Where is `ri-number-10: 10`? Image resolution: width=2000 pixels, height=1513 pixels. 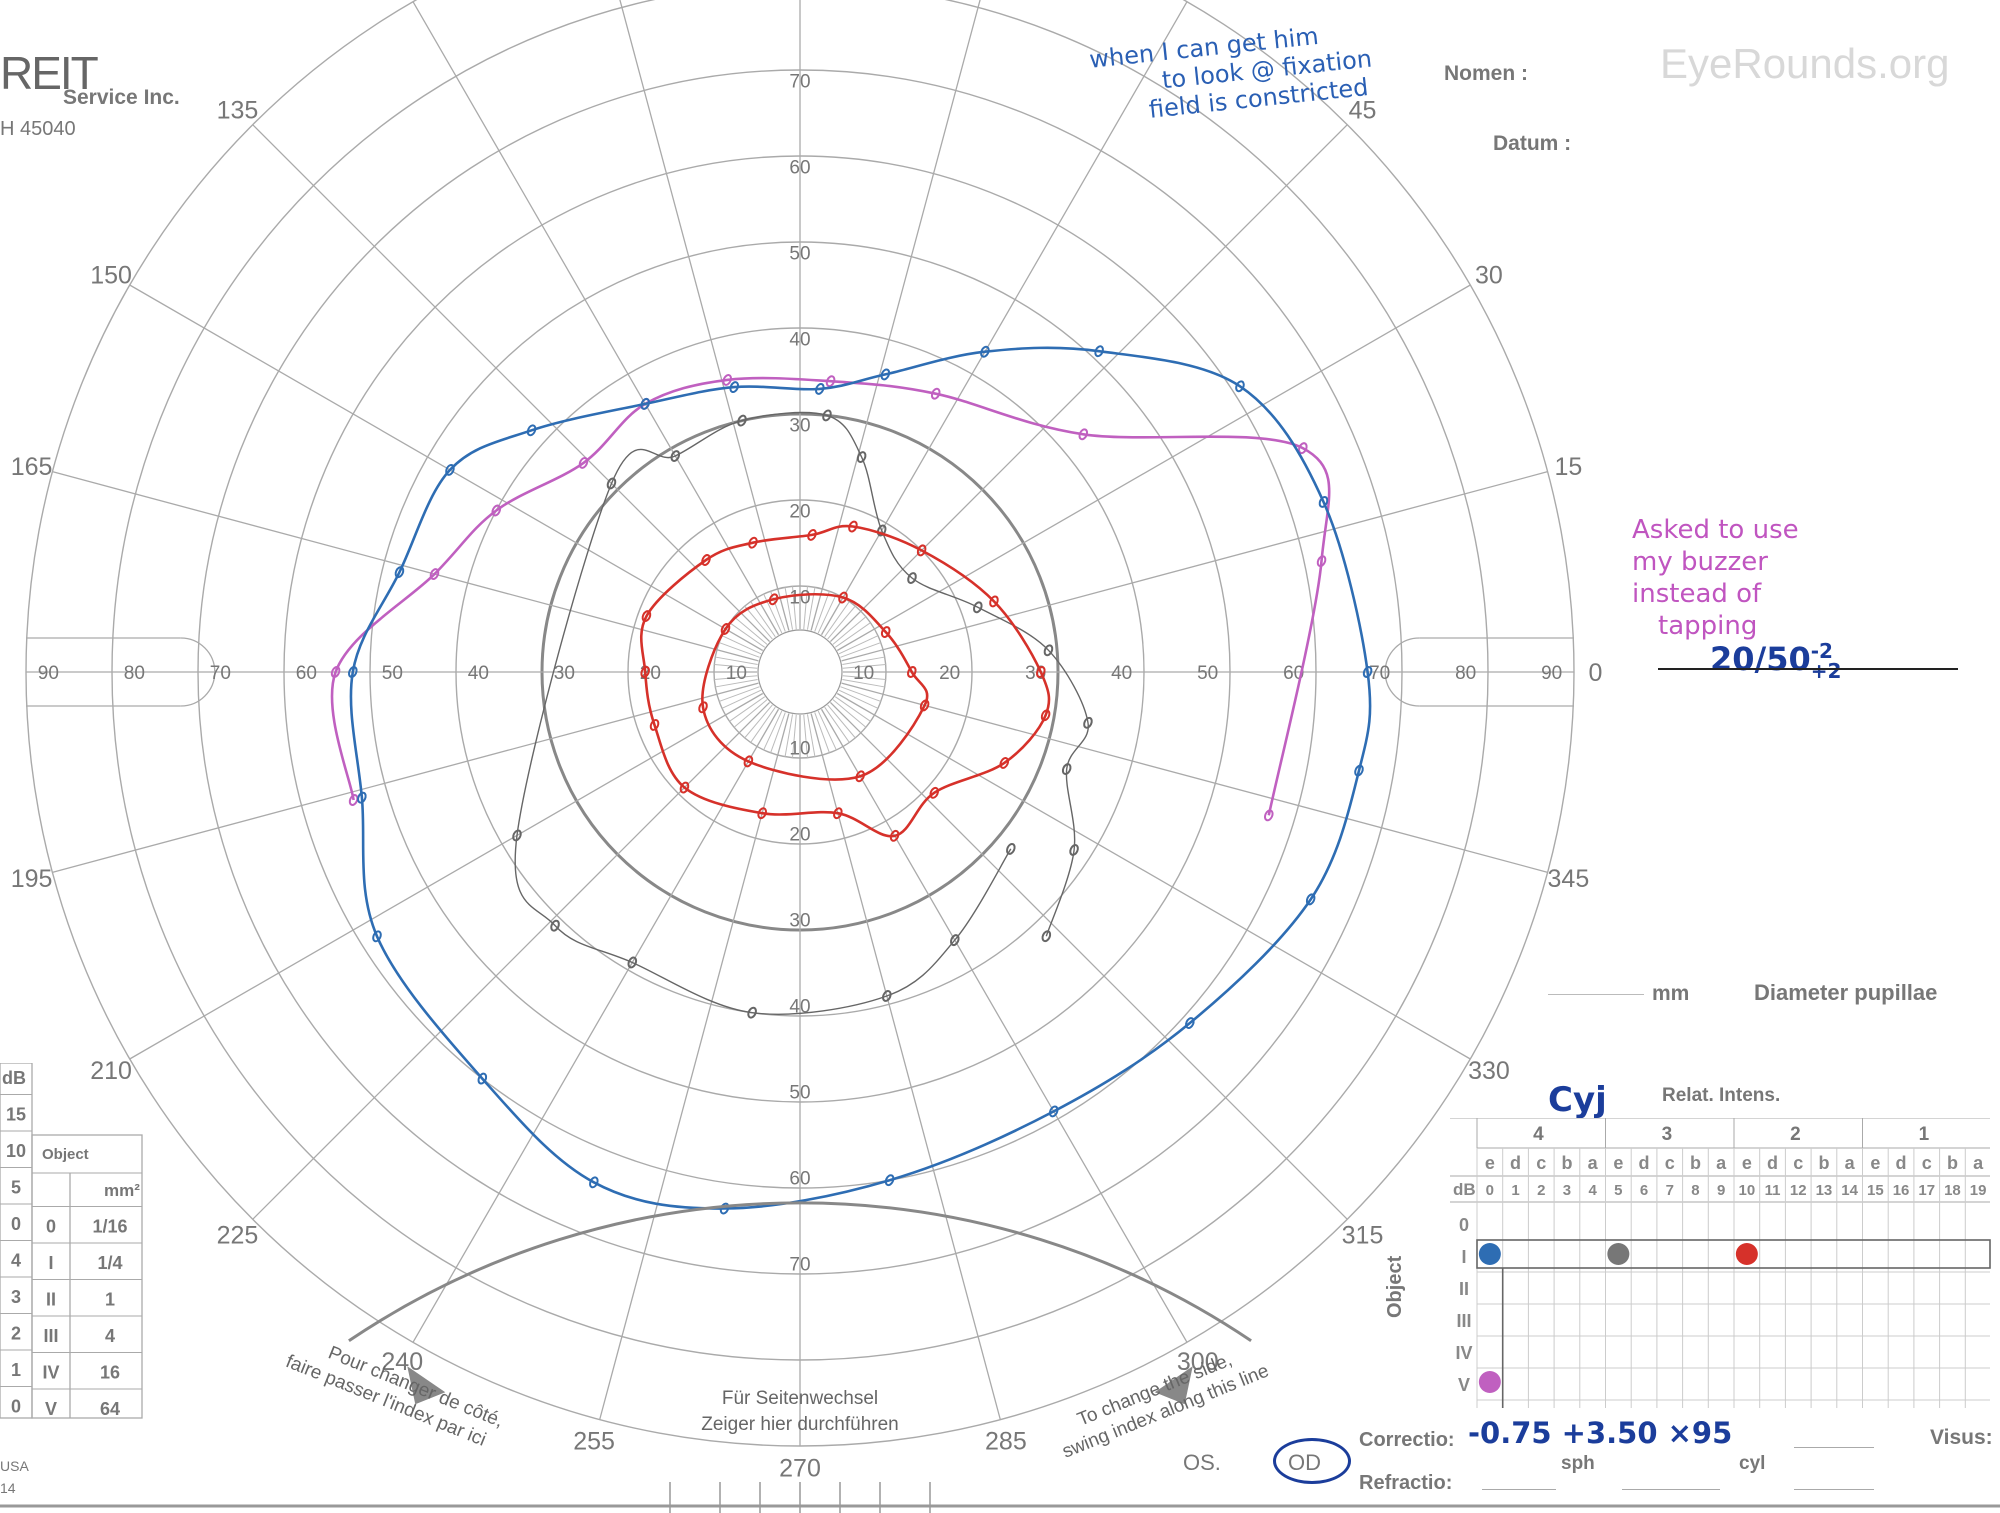 ri-number-10: 10 is located at coordinates (1747, 1190).